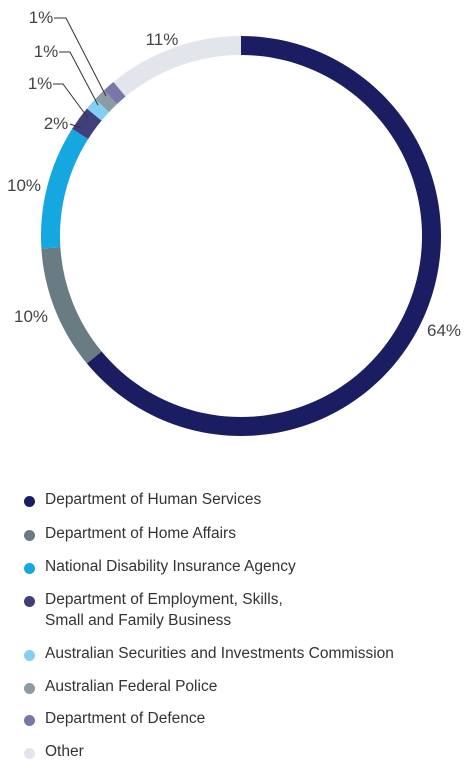 The width and height of the screenshot is (472, 772). I want to click on legend-item-other: Other, so click(53, 751).